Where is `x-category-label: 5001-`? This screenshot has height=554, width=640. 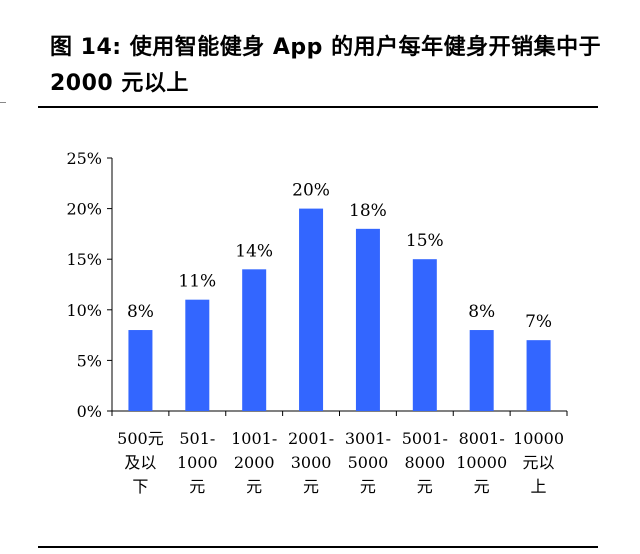 x-category-label: 5001- is located at coordinates (425, 438).